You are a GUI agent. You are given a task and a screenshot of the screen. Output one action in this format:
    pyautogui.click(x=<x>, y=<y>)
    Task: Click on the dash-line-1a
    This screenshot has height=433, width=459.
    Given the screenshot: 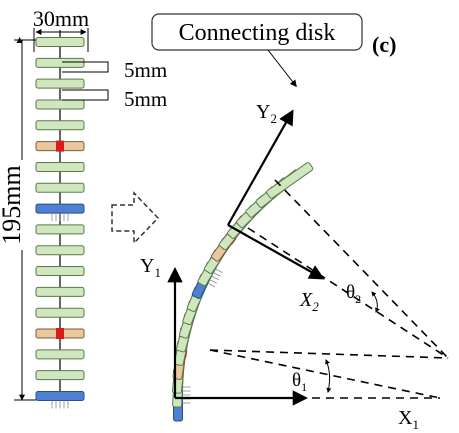 What is the action you would take?
    pyautogui.click(x=329, y=354)
    